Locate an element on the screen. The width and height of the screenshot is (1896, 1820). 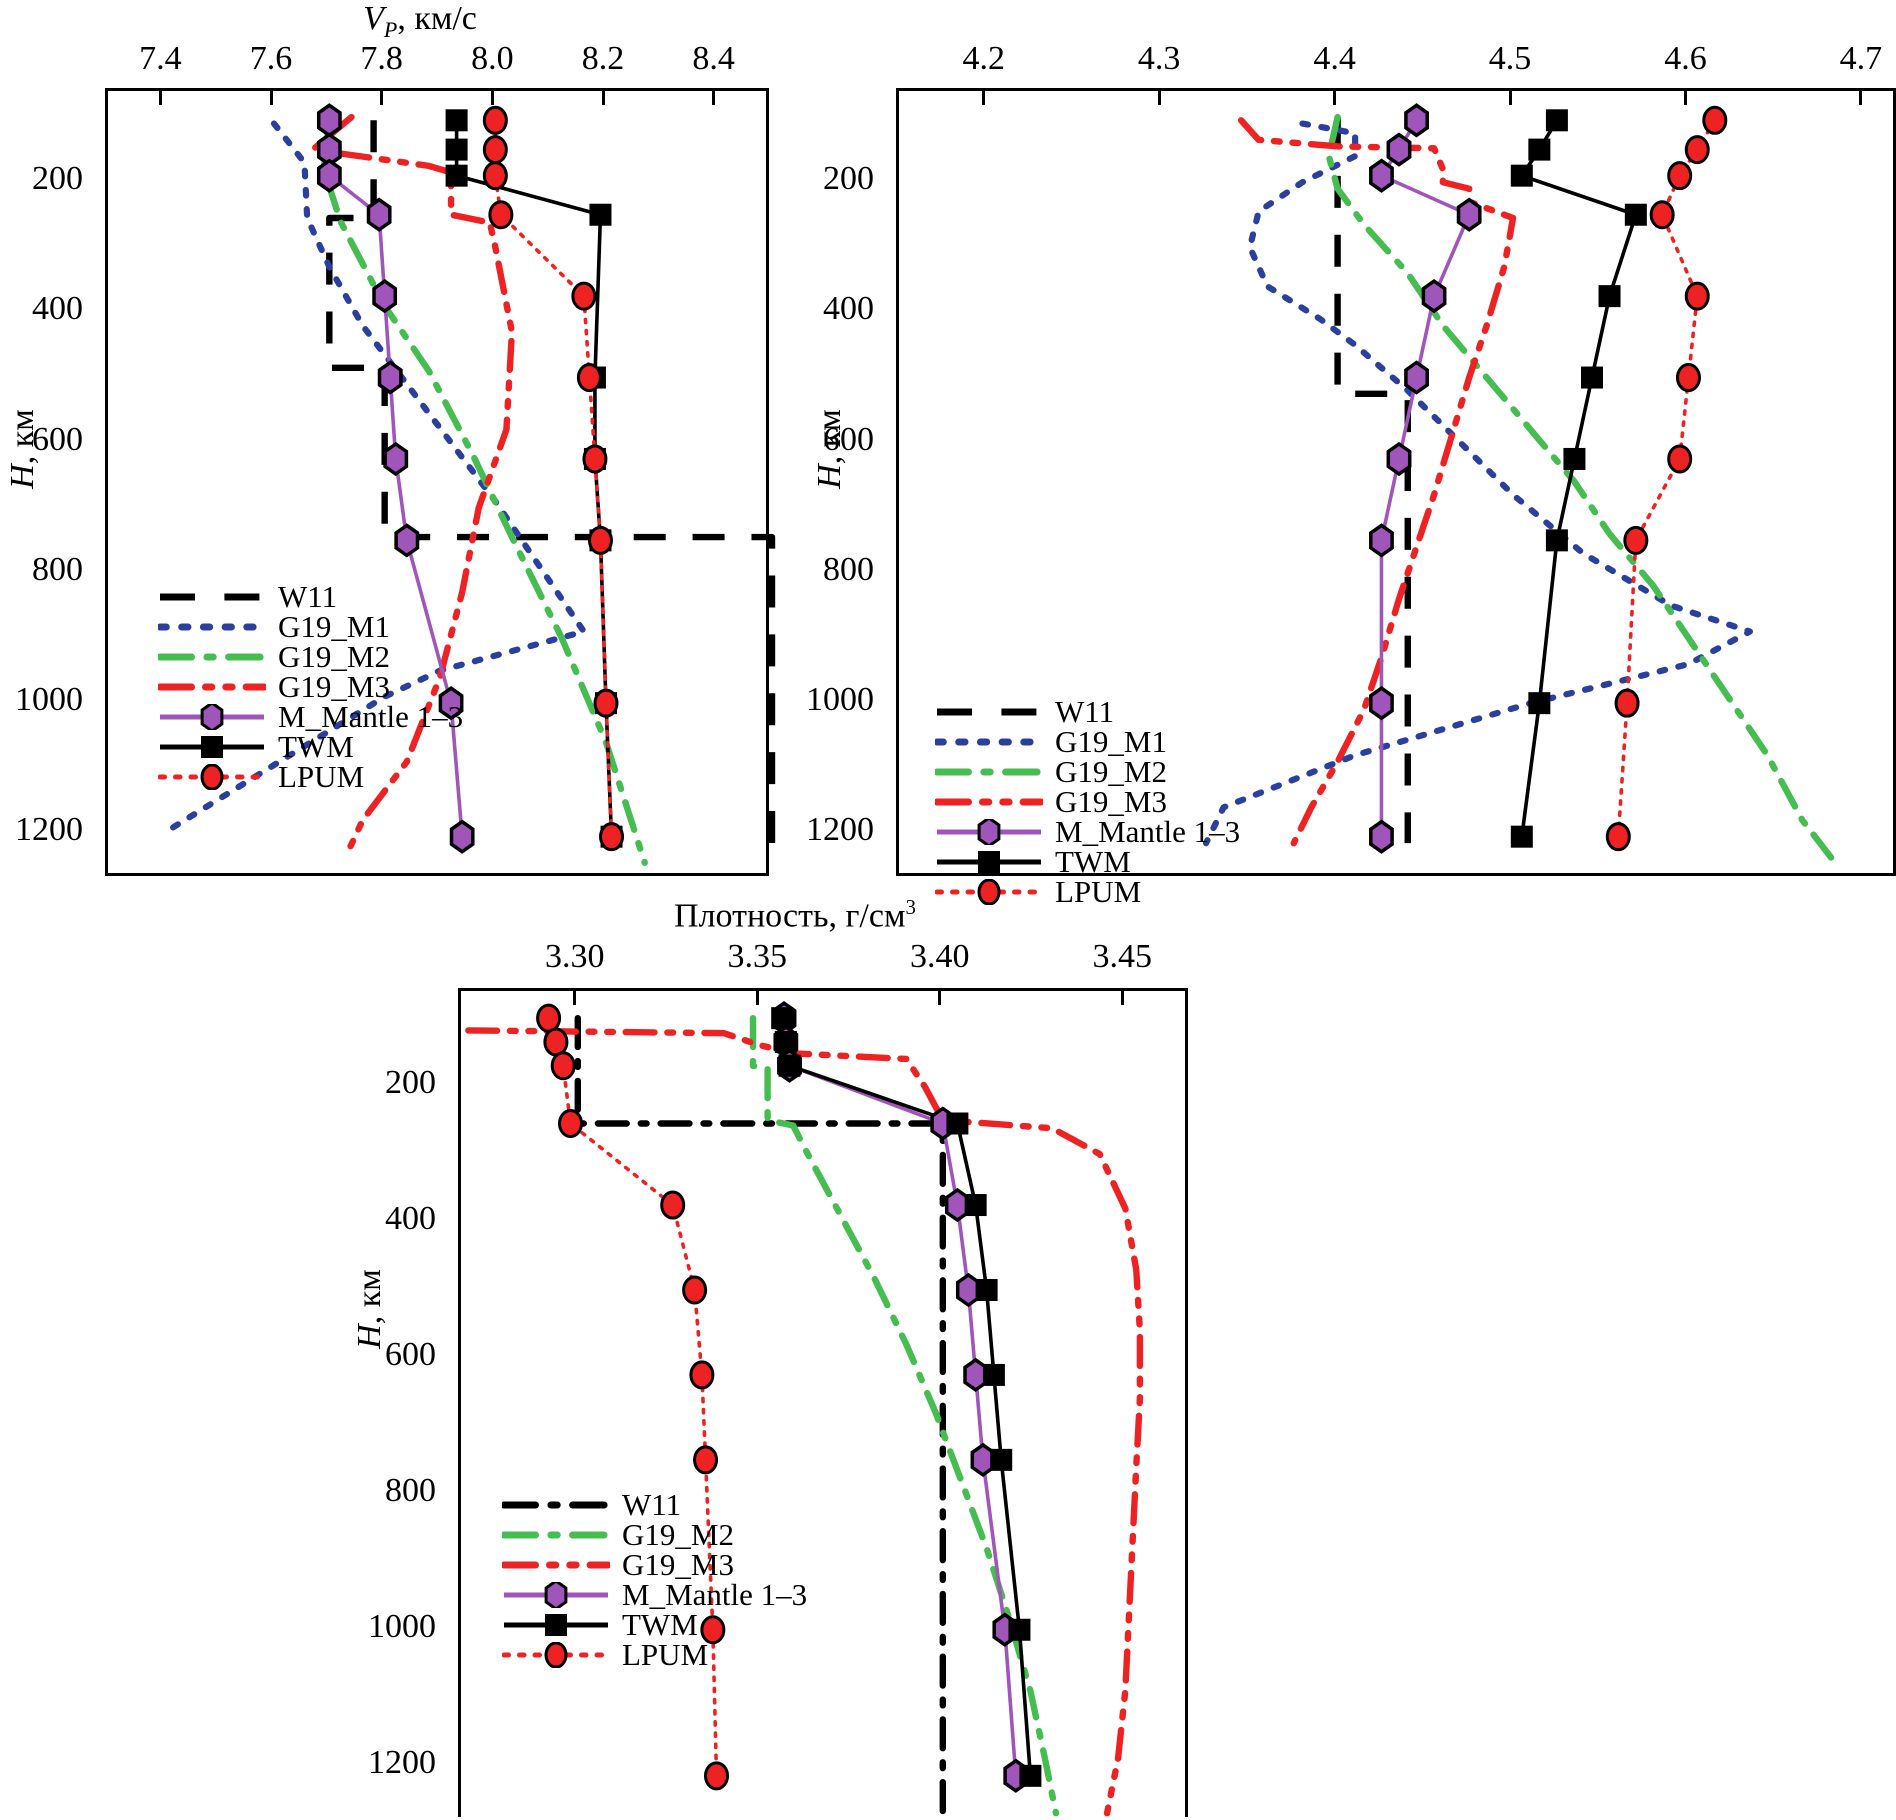
density-ylabel: H, км is located at coordinates (369, 1309).